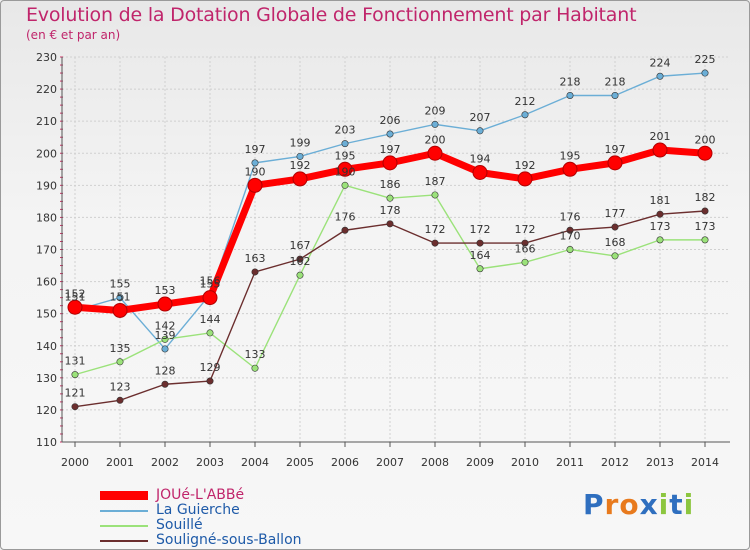  I want to click on data-label: 156, so click(210, 280).